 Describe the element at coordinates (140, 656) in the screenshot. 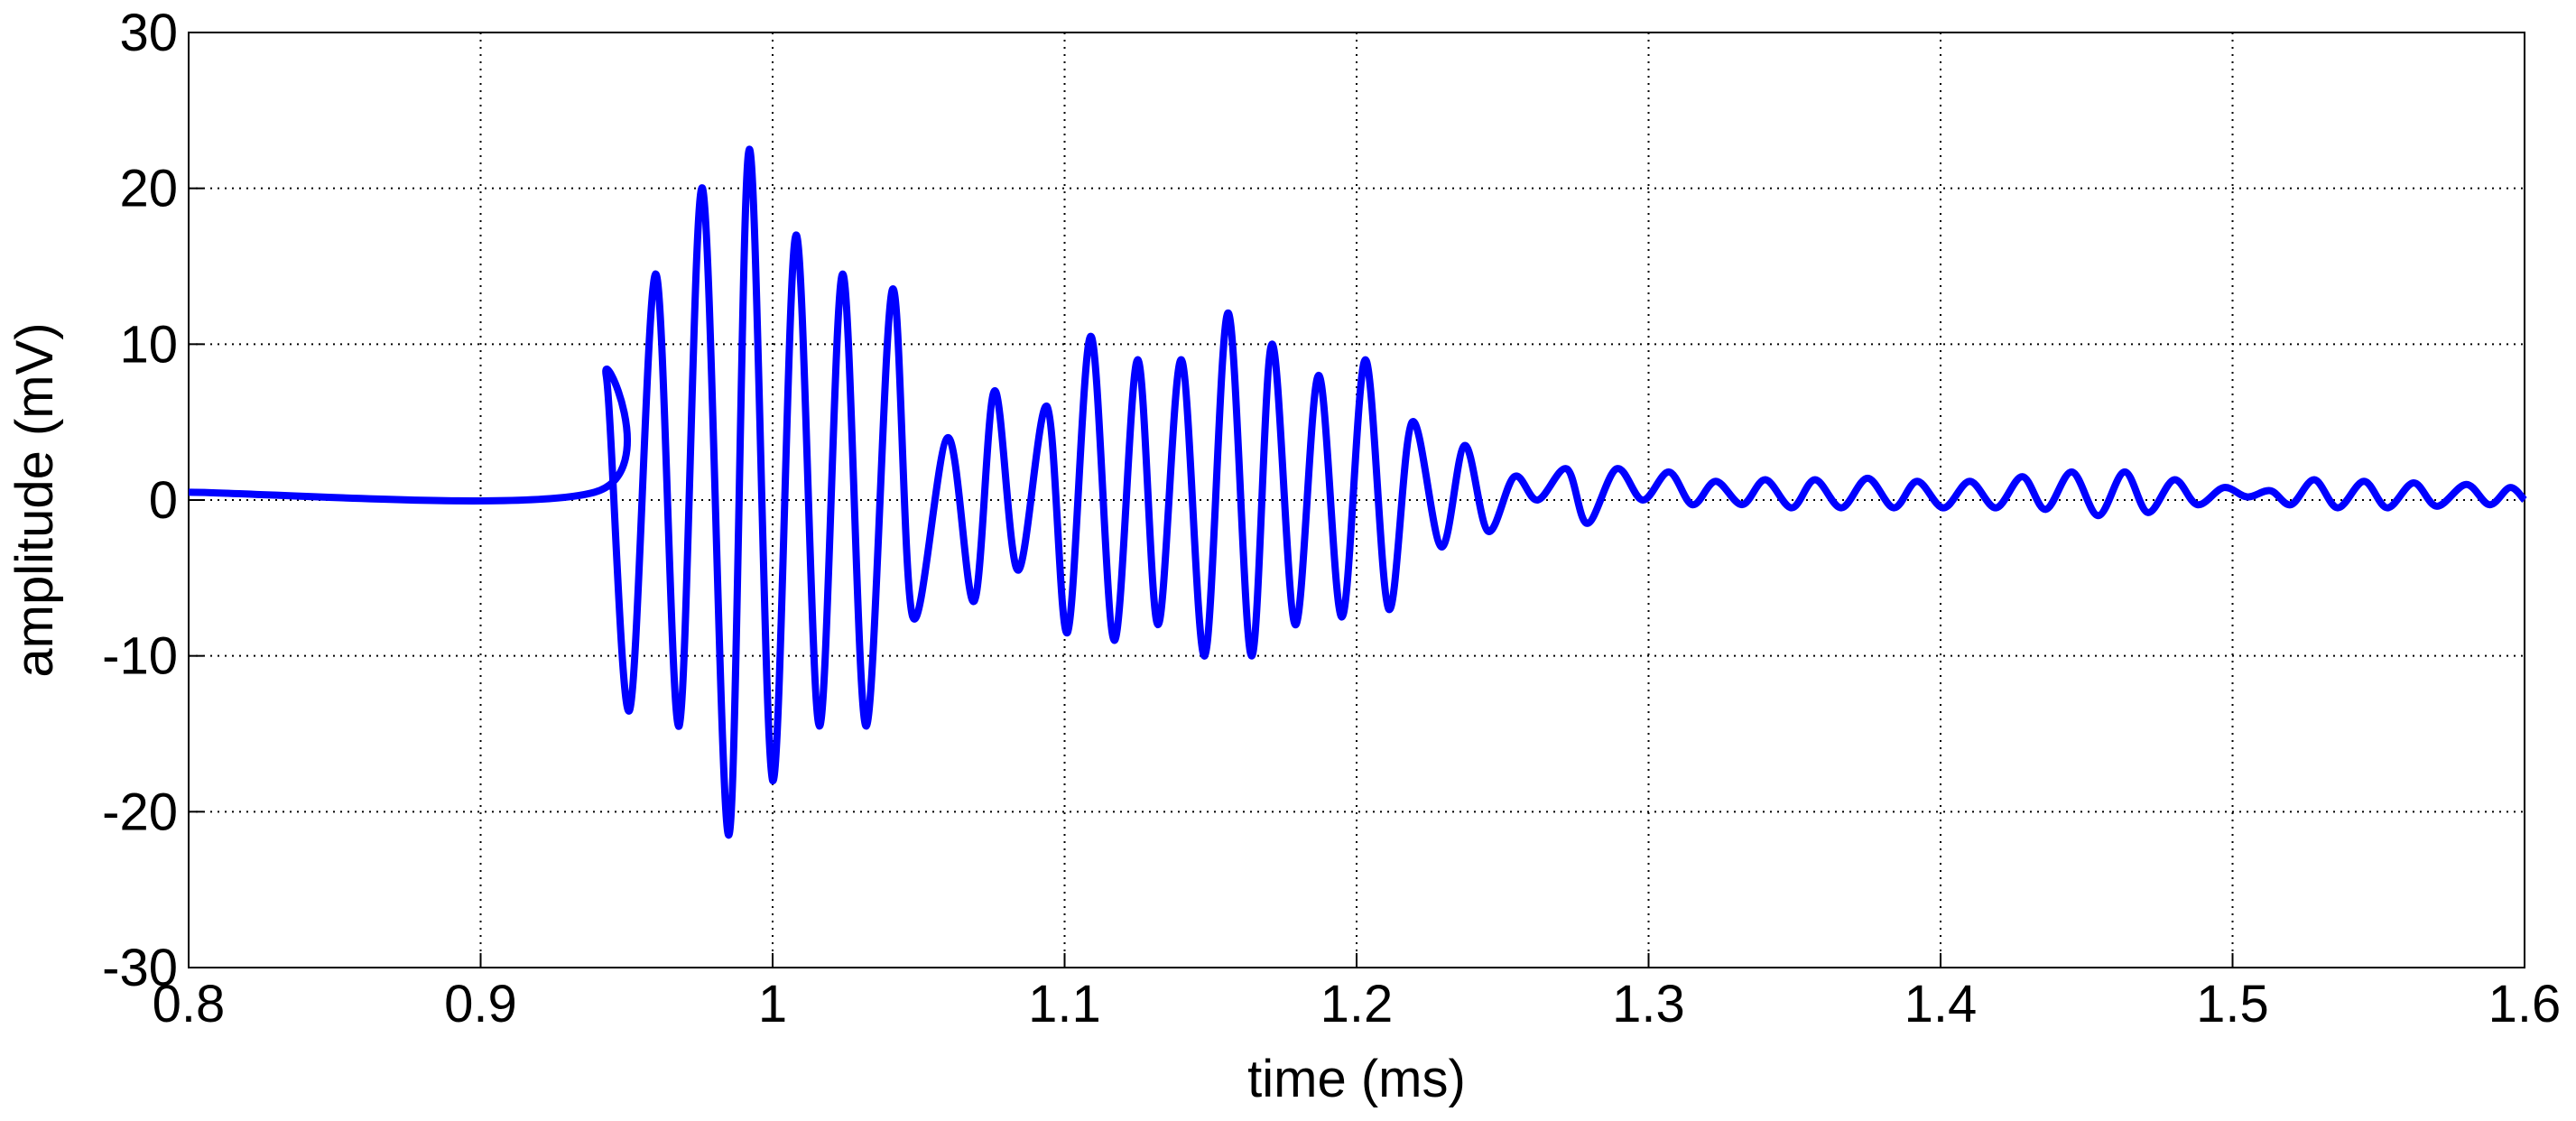

I see `y-tick-label: -10` at that location.